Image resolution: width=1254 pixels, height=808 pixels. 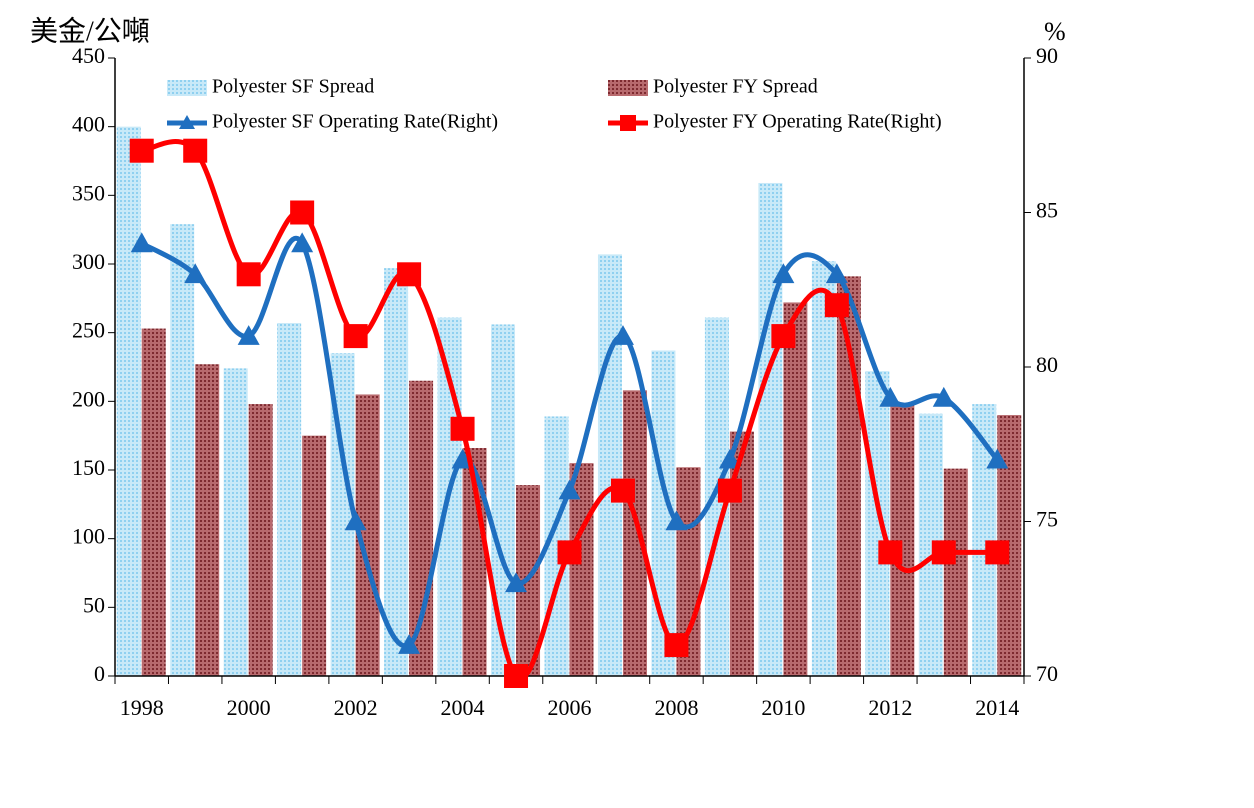 What do you see at coordinates (88, 330) in the screenshot?
I see `y-tick-label: 250` at bounding box center [88, 330].